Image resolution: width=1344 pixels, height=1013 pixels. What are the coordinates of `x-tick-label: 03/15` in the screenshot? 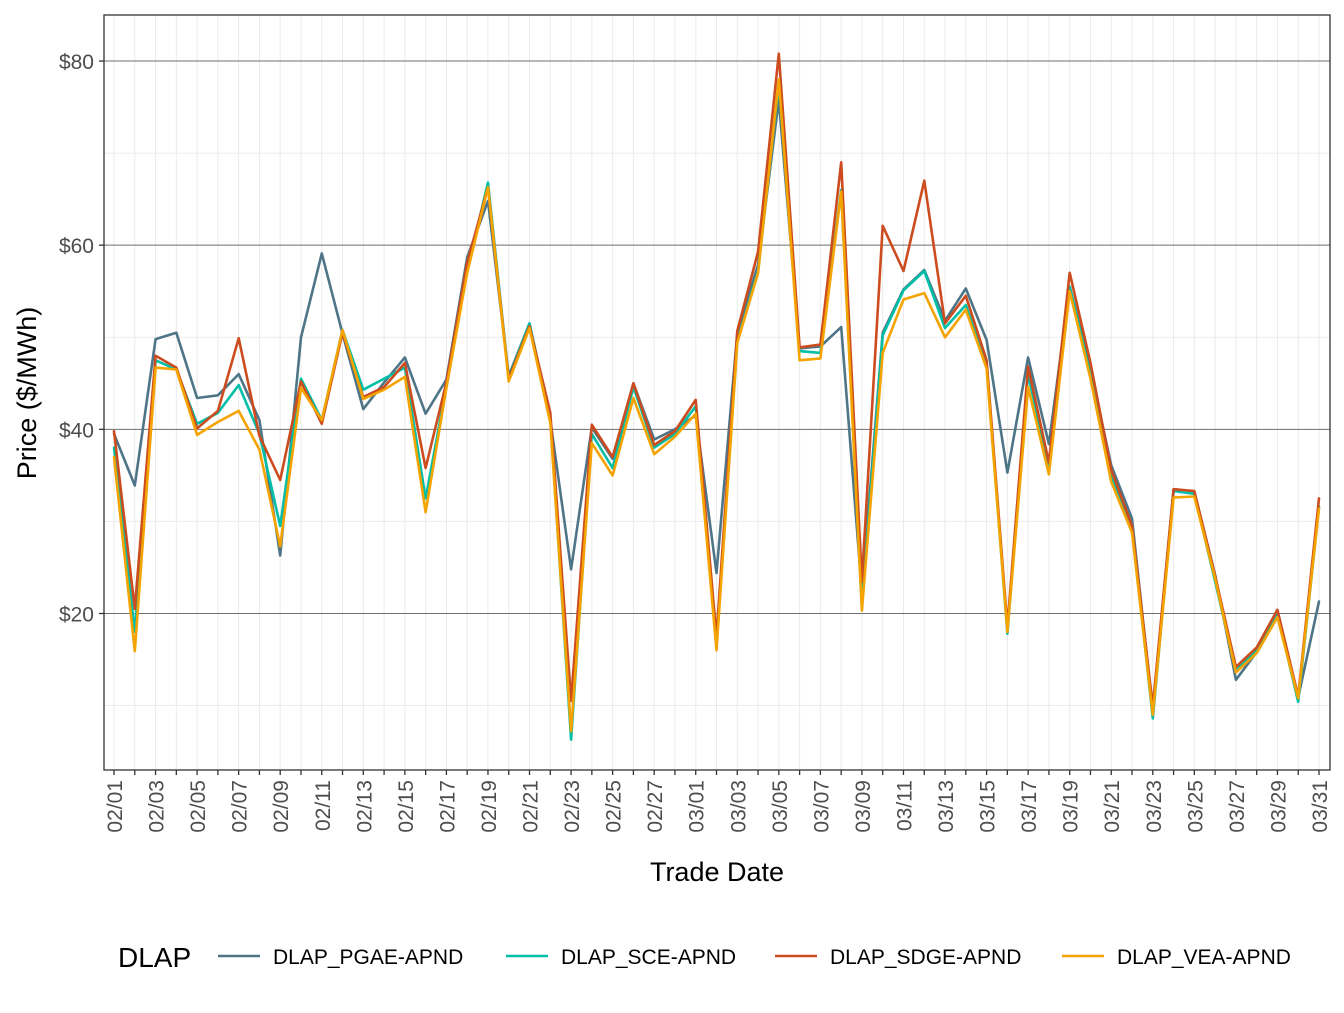 It's located at (988, 806).